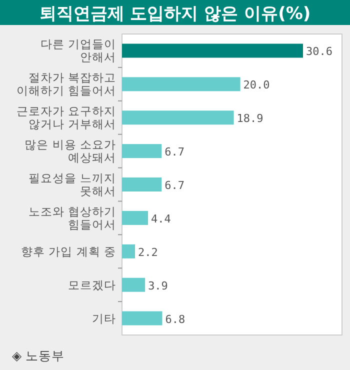 The width and height of the screenshot is (350, 370). Describe the element at coordinates (161, 219) in the screenshot. I see `data-label: 4.4` at that location.